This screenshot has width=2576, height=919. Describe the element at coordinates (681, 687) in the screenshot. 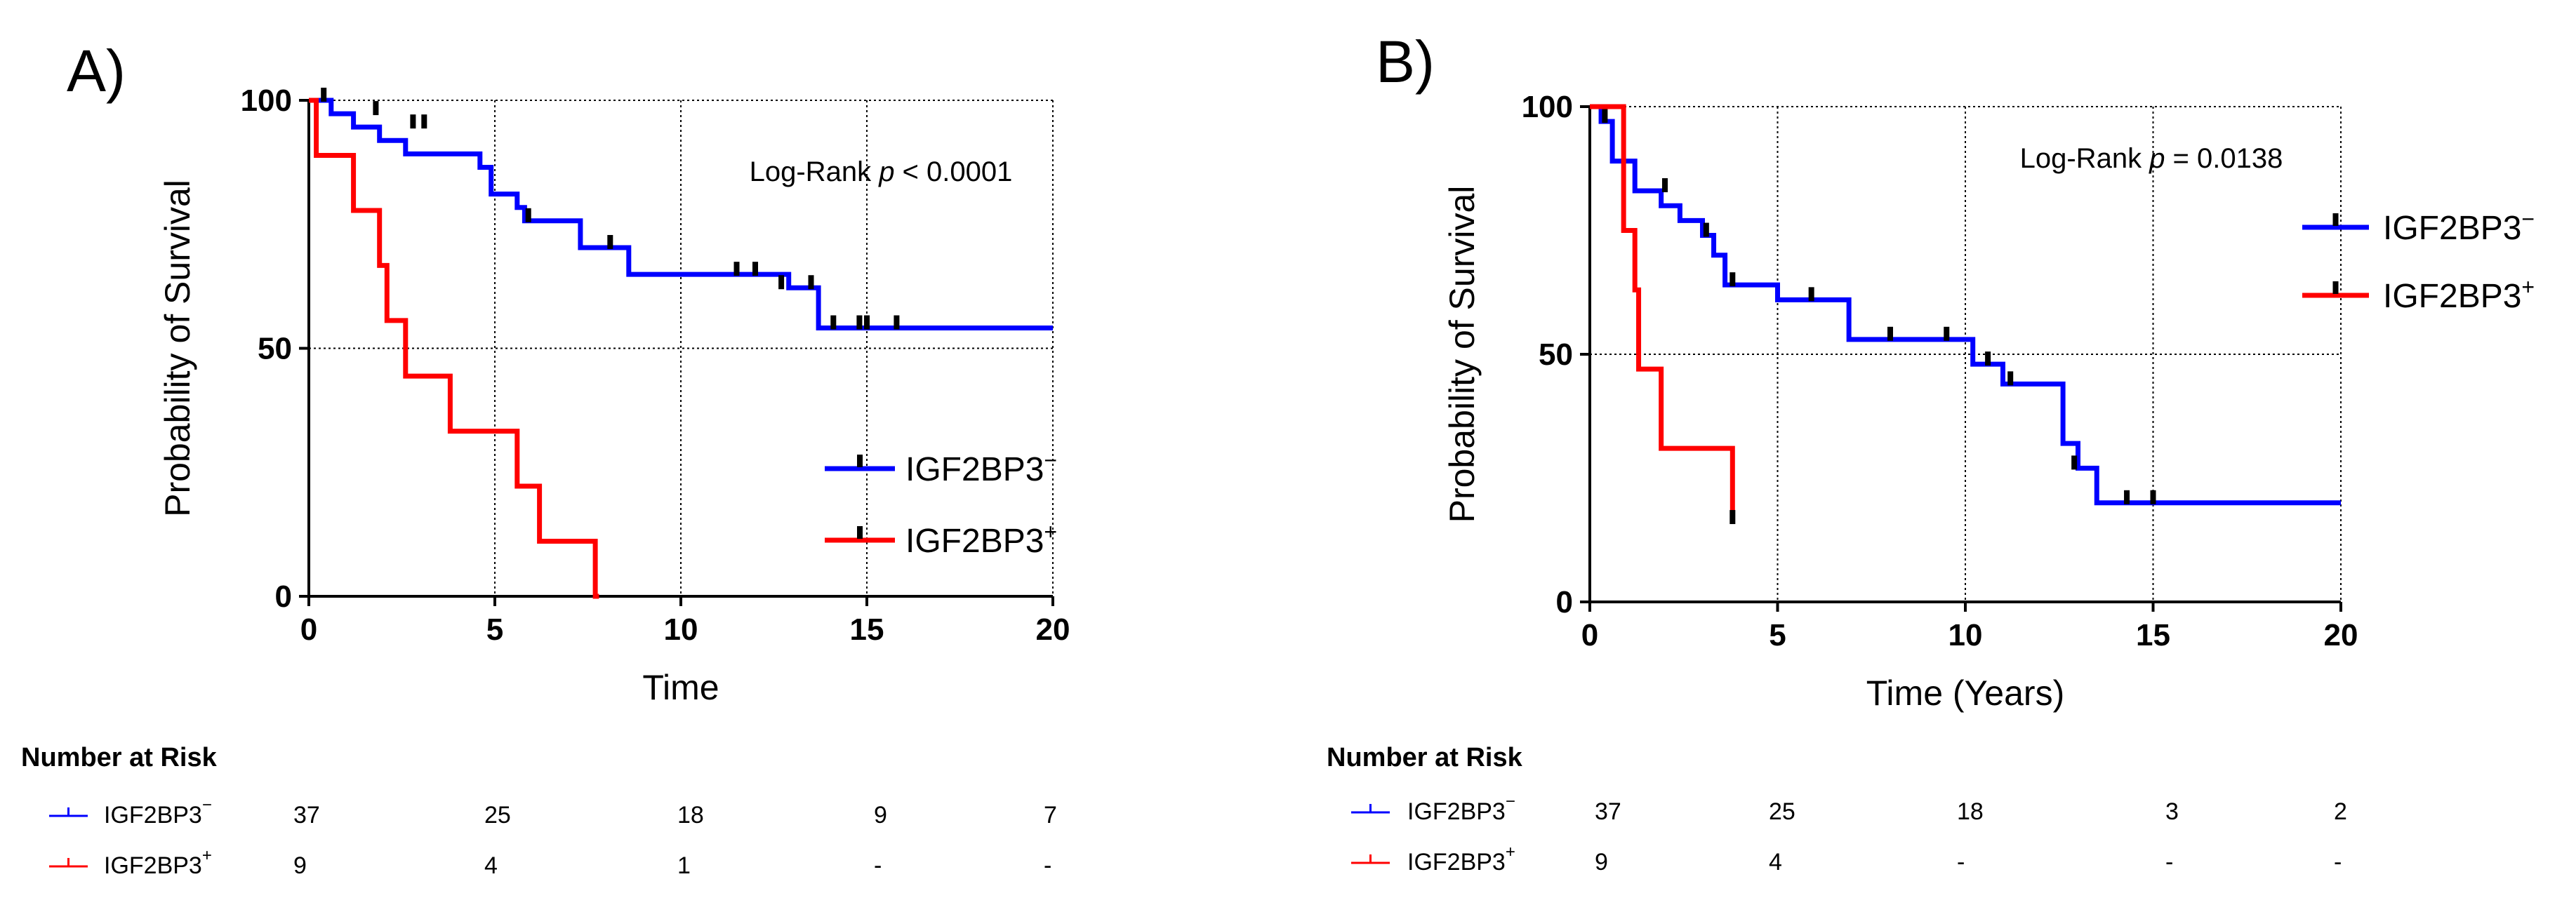

I see `x-axis-title: Time` at that location.